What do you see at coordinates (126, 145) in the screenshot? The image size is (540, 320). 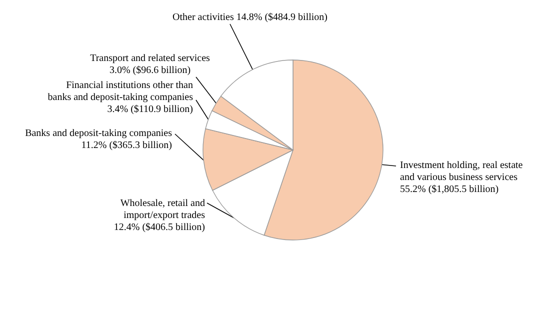 I see `data-label: 11.2% ($365.3 billion)` at bounding box center [126, 145].